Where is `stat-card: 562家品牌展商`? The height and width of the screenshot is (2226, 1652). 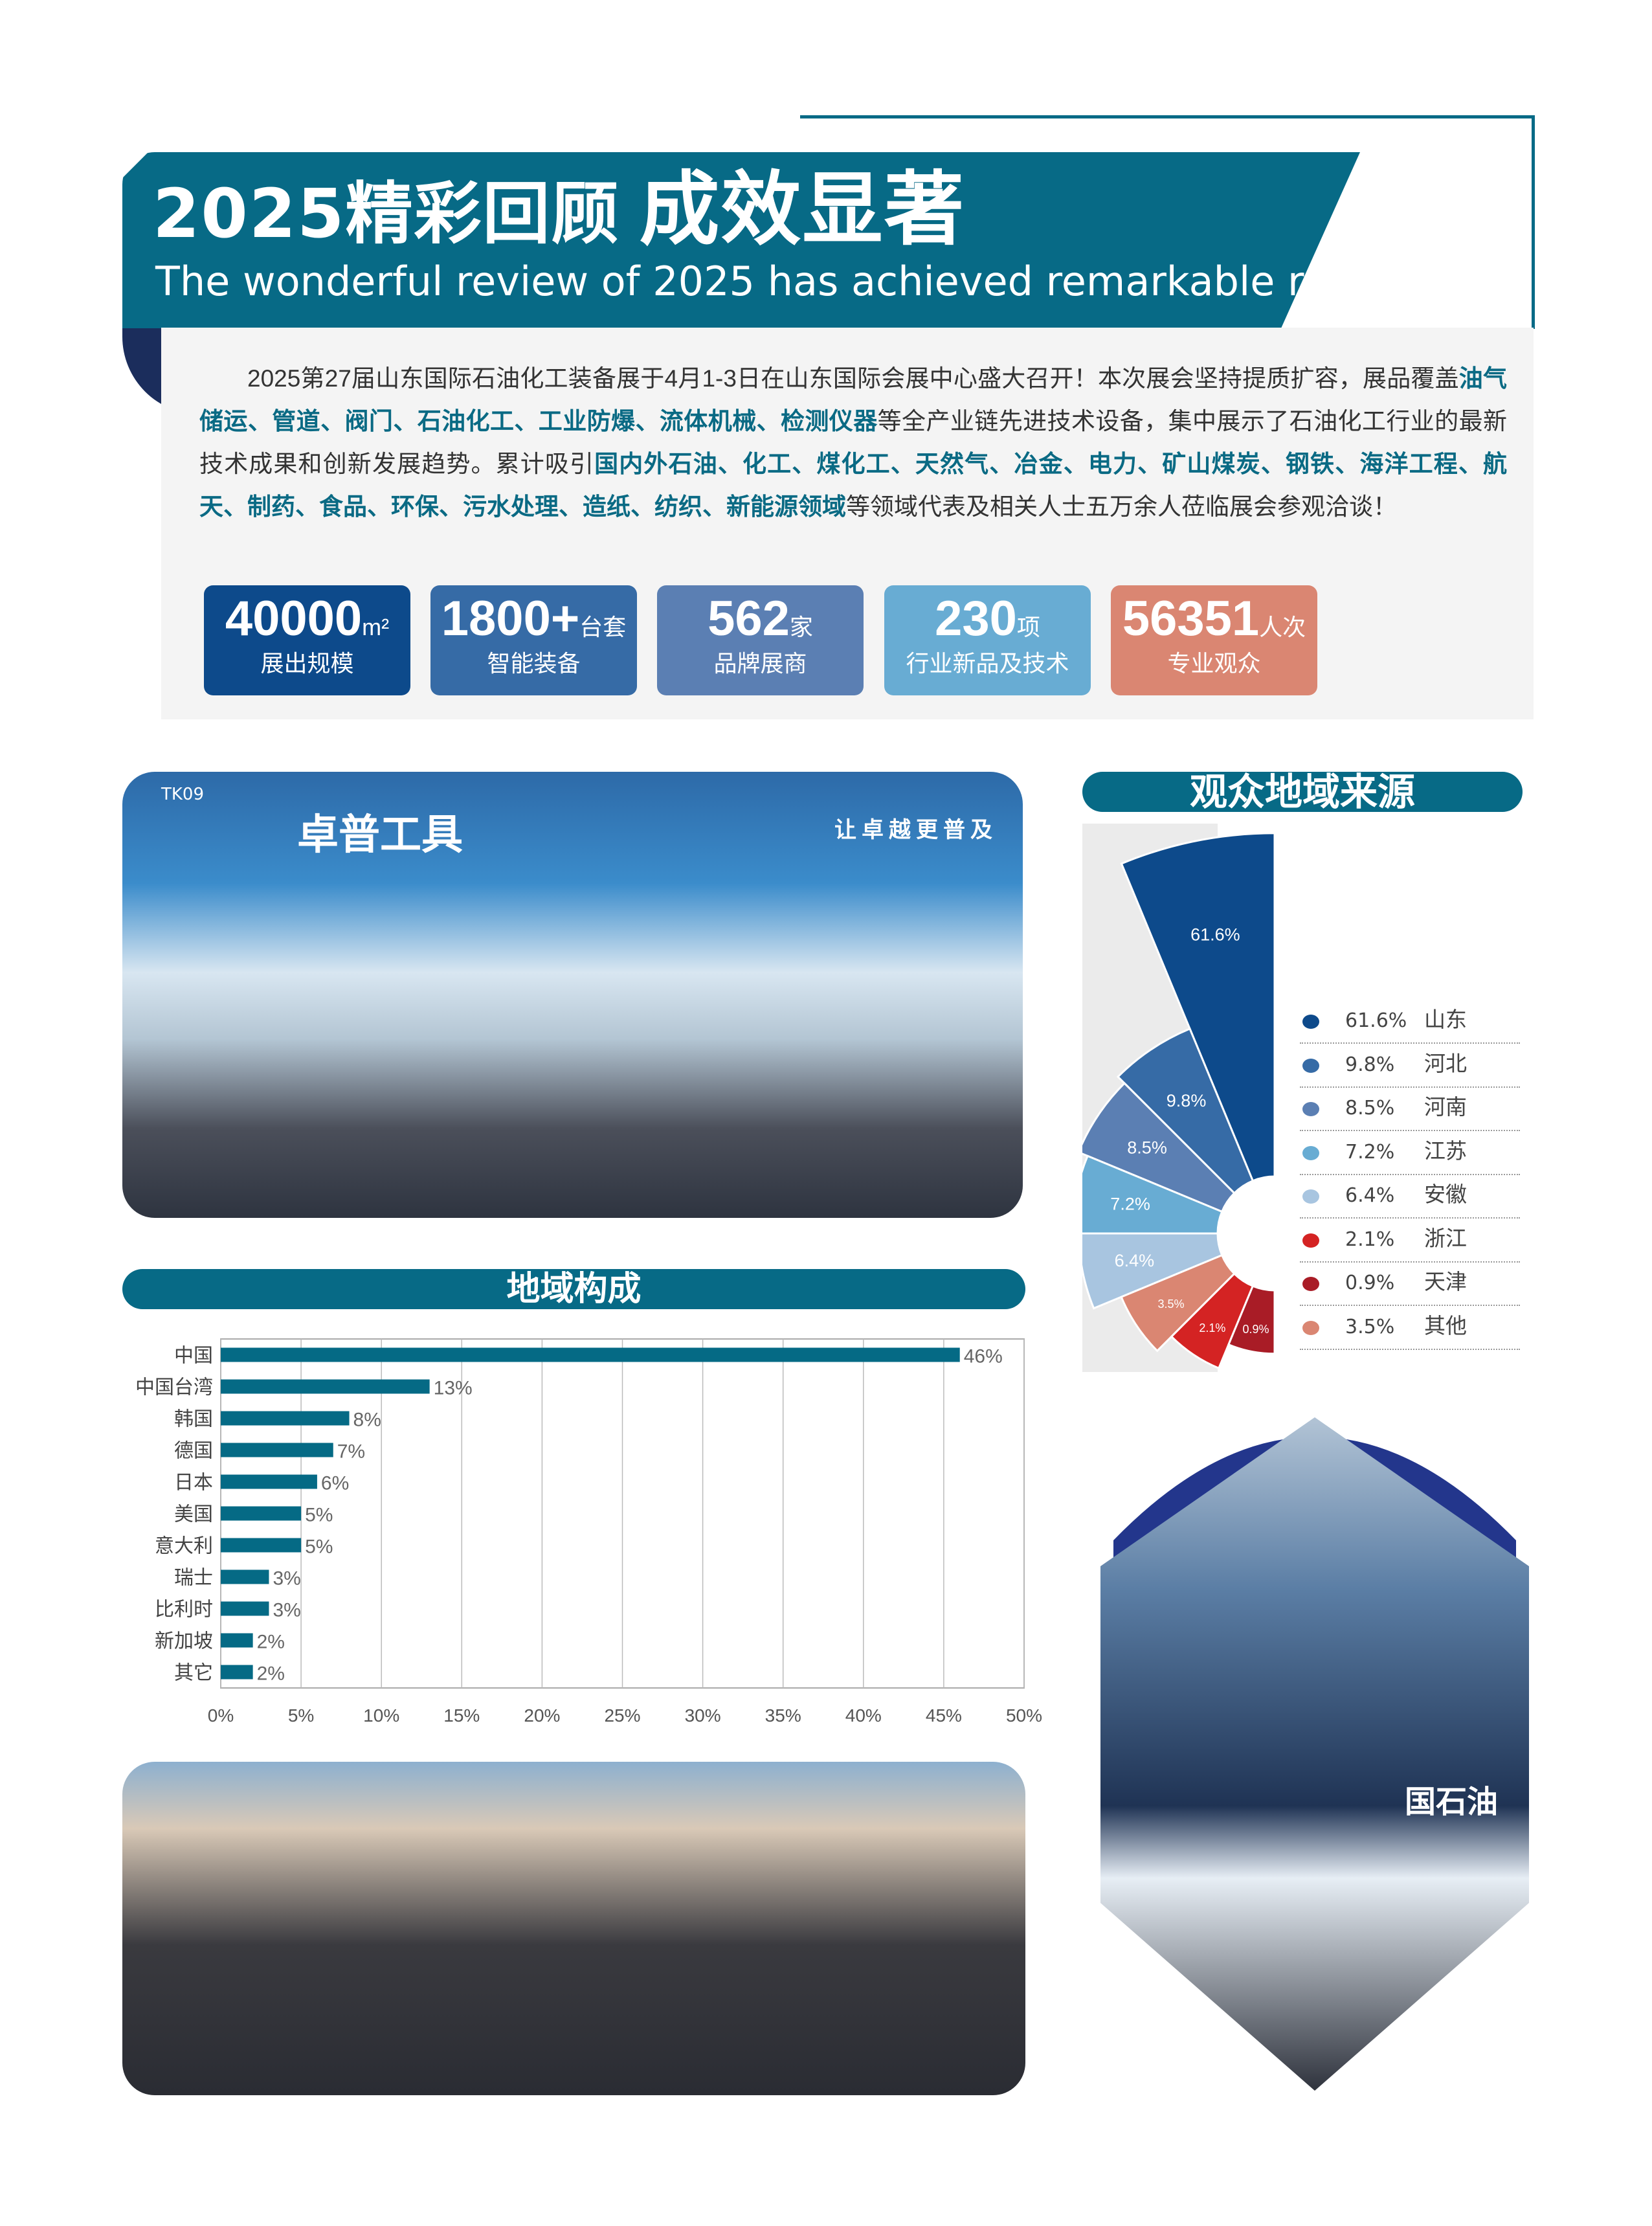
stat-card: 562家品牌展商 is located at coordinates (760, 640).